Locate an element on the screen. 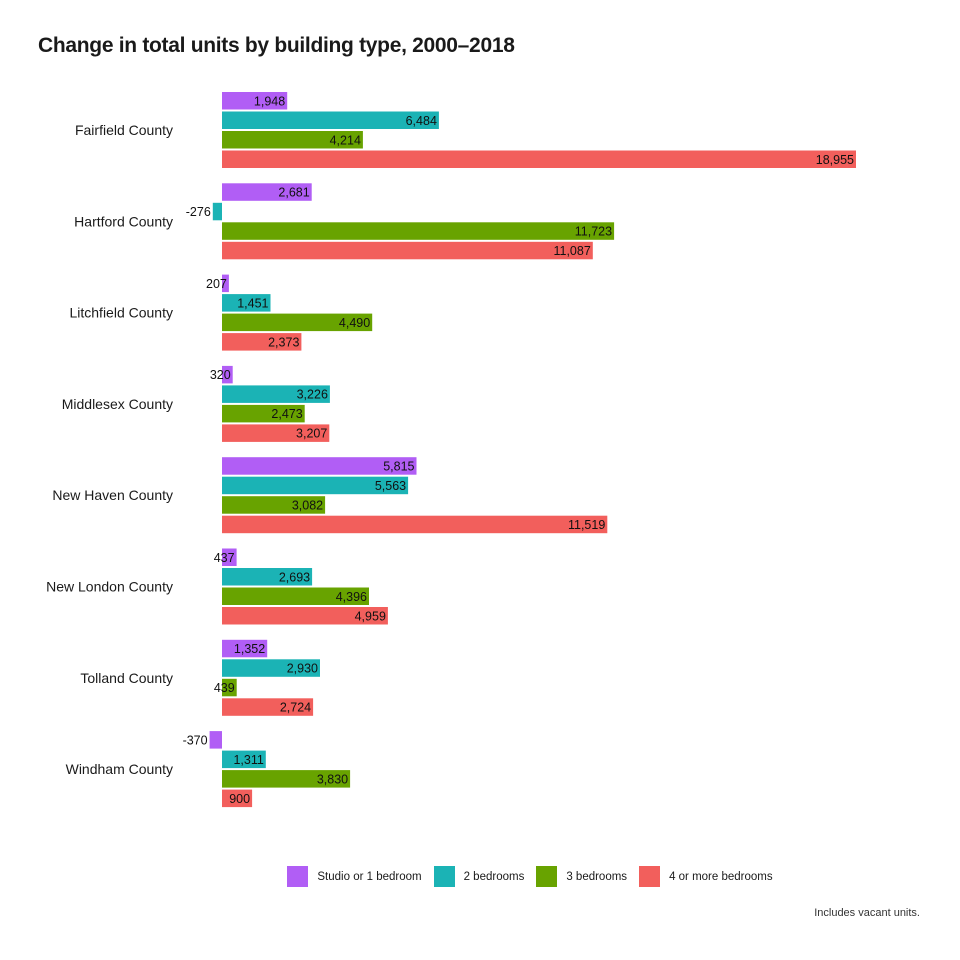  bar-middlesex-county-3-bedrooms is located at coordinates (263, 413).